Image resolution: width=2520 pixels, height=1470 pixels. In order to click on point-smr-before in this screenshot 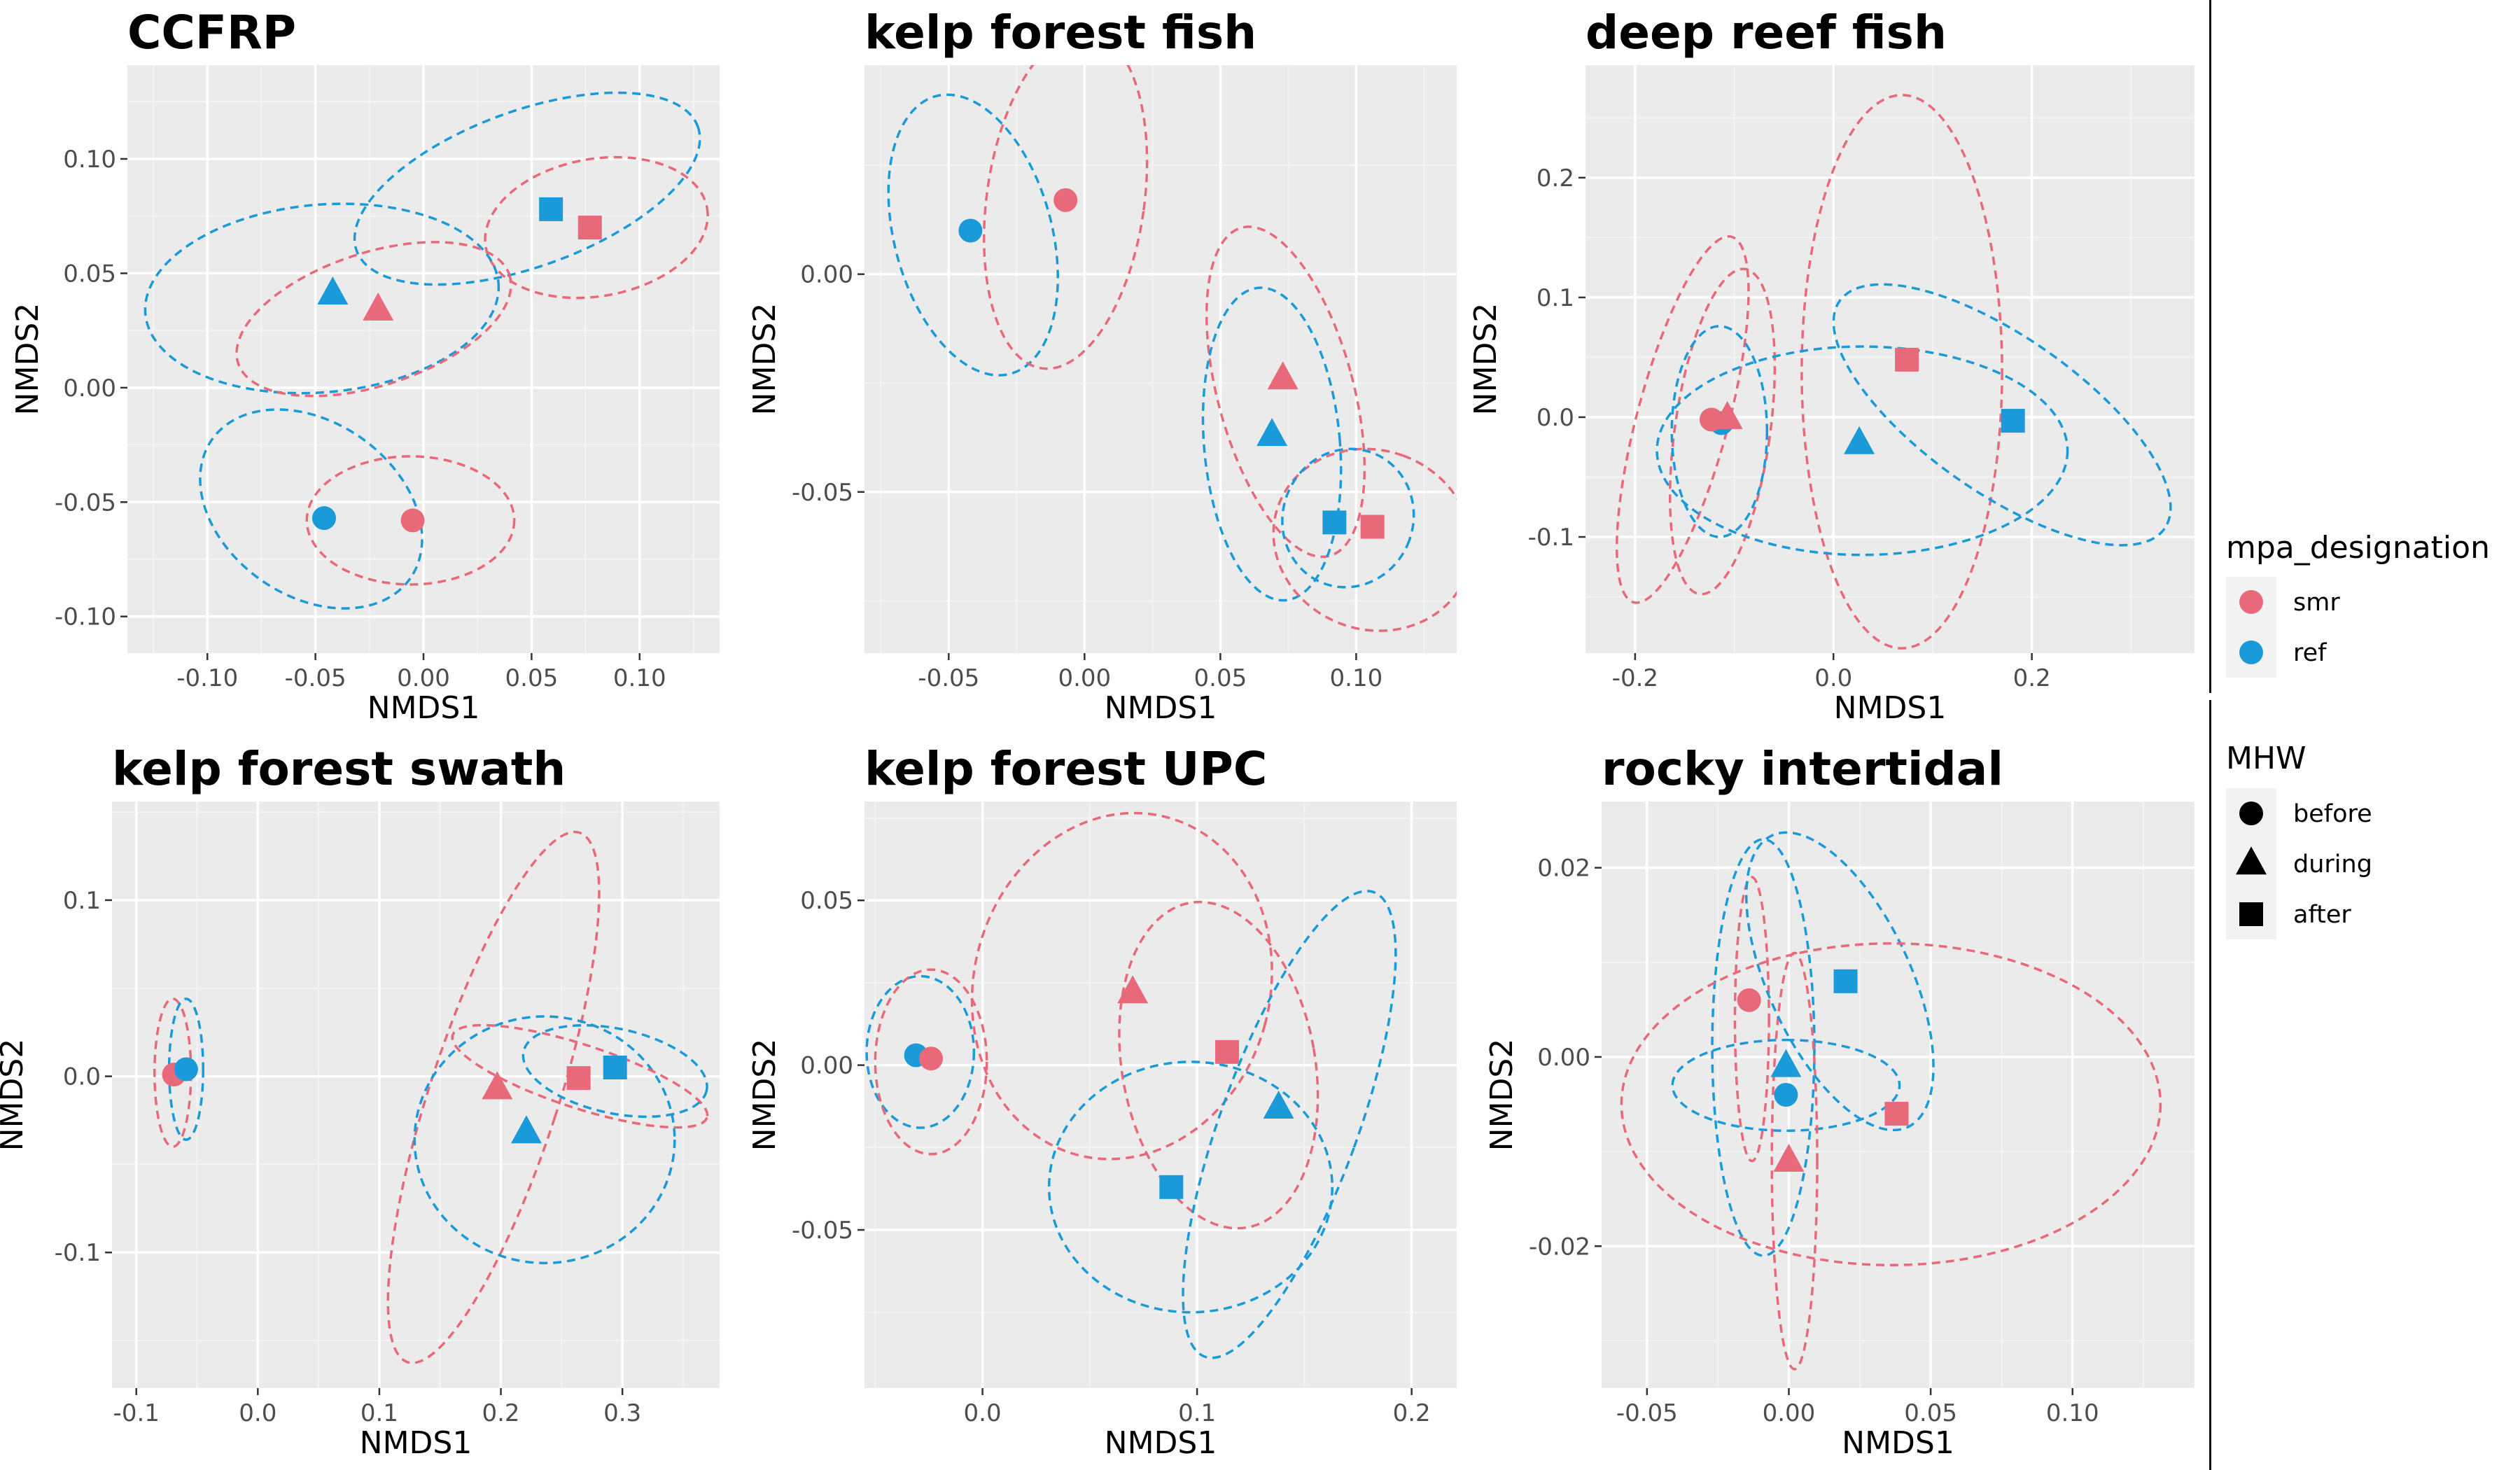, I will do `click(412, 520)`.